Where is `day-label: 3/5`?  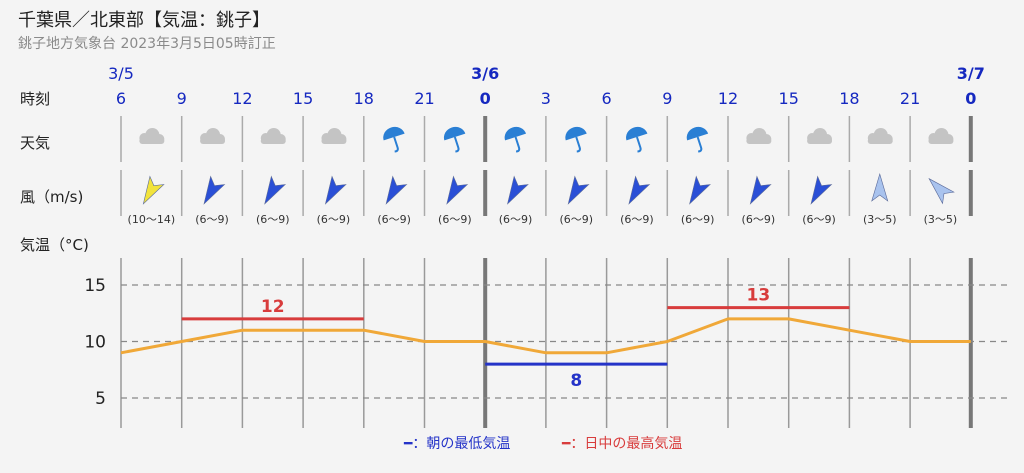
day-label: 3/5 is located at coordinates (121, 73).